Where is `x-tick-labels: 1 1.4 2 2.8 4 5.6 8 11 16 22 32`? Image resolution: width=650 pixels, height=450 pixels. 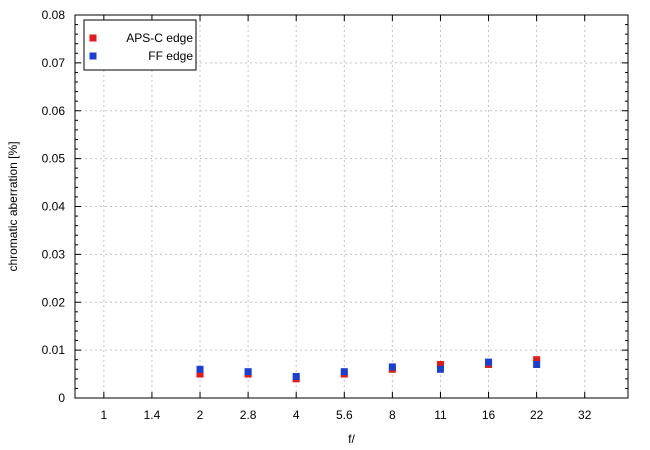
x-tick-labels: 1 1.4 2 2.8 4 5.6 8 11 16 22 32 is located at coordinates (346, 415).